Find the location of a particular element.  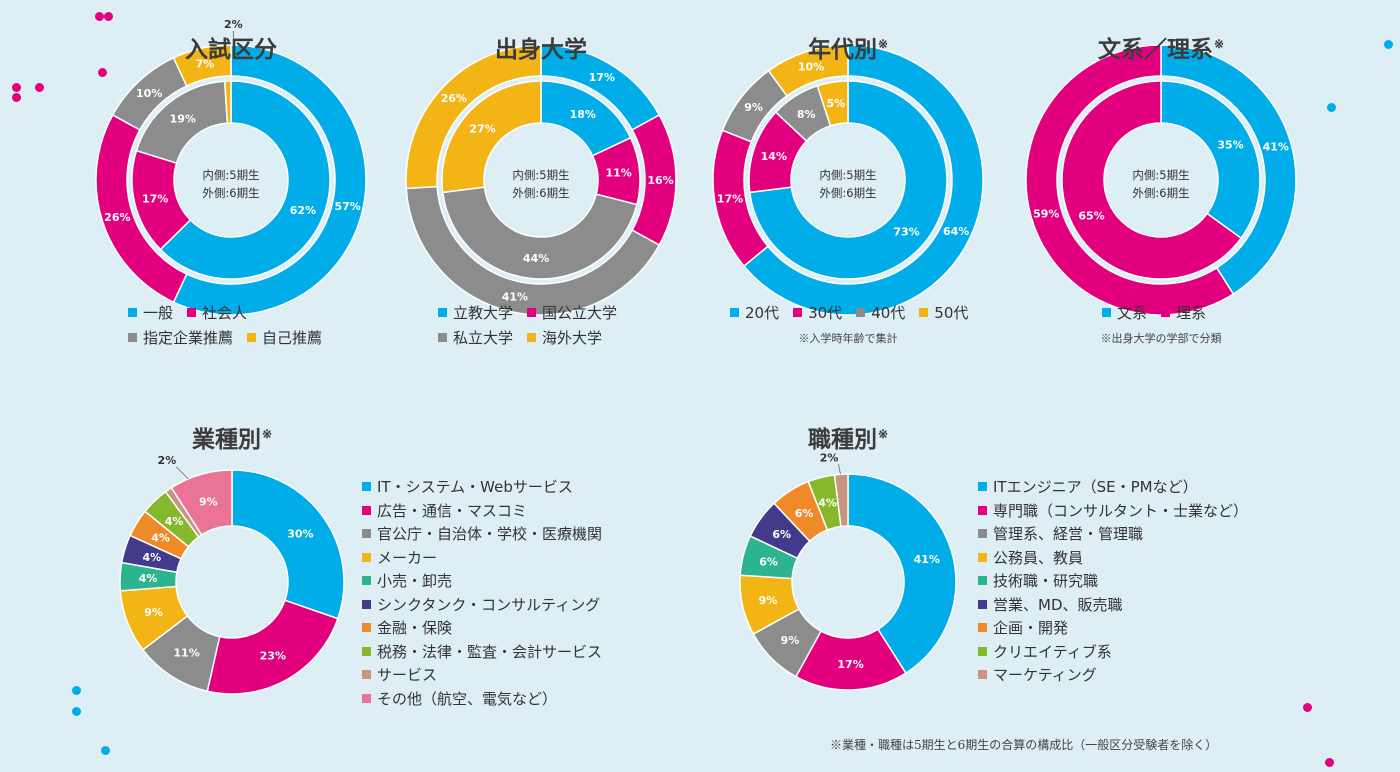

chart-industry-label-3: 9% is located at coordinates (153, 612).